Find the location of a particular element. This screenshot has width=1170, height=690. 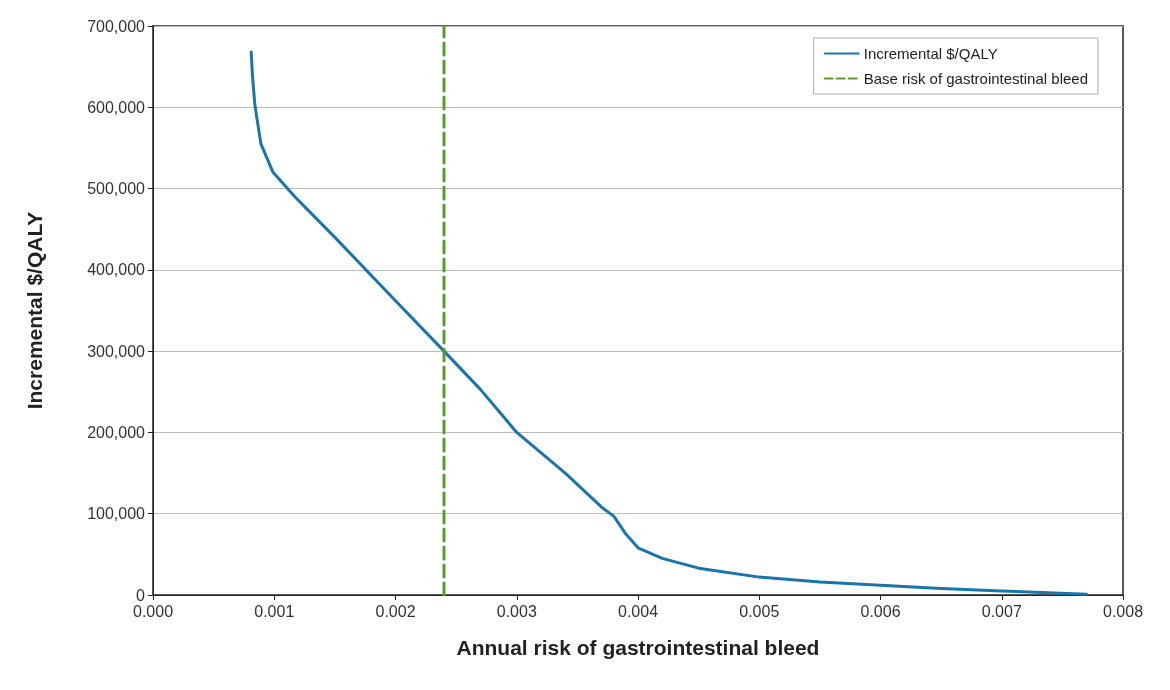

x-tick-label: 0.001 is located at coordinates (274, 611).